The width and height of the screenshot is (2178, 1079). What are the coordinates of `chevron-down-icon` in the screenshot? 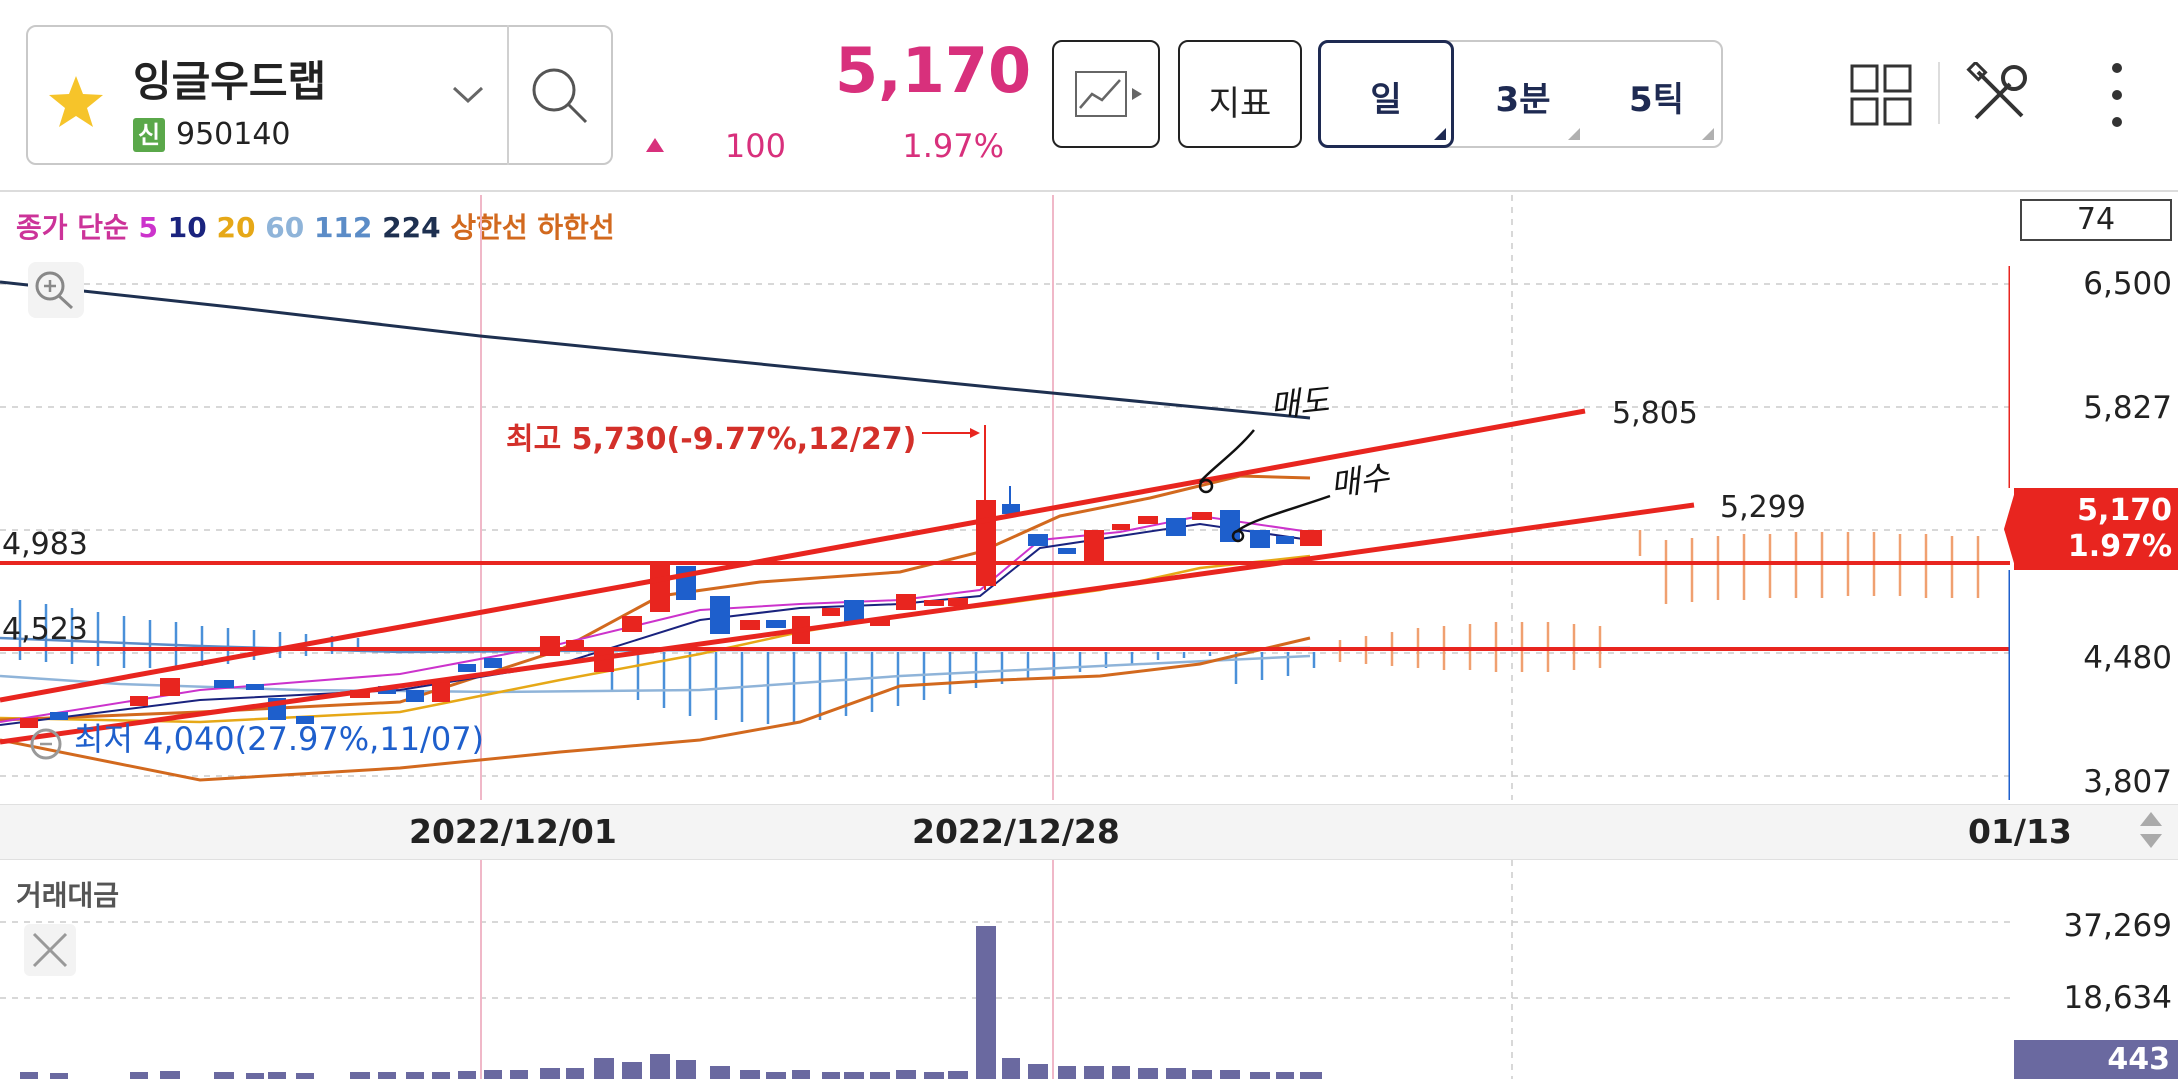 It's located at (468, 94).